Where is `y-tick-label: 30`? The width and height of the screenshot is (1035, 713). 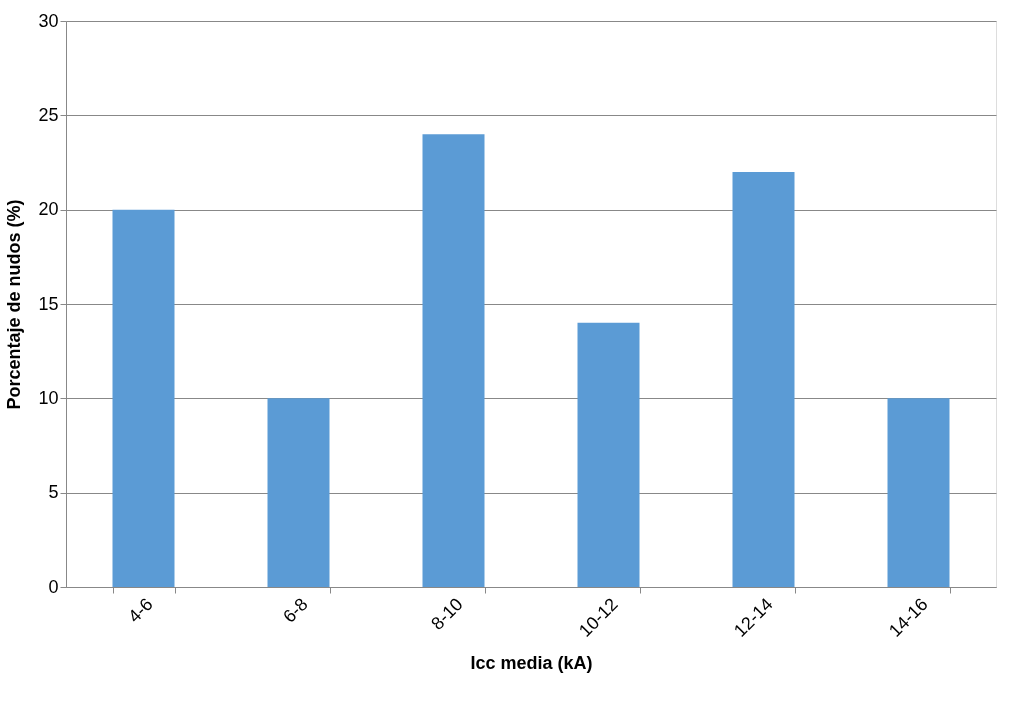
y-tick-label: 30 is located at coordinates (48, 20).